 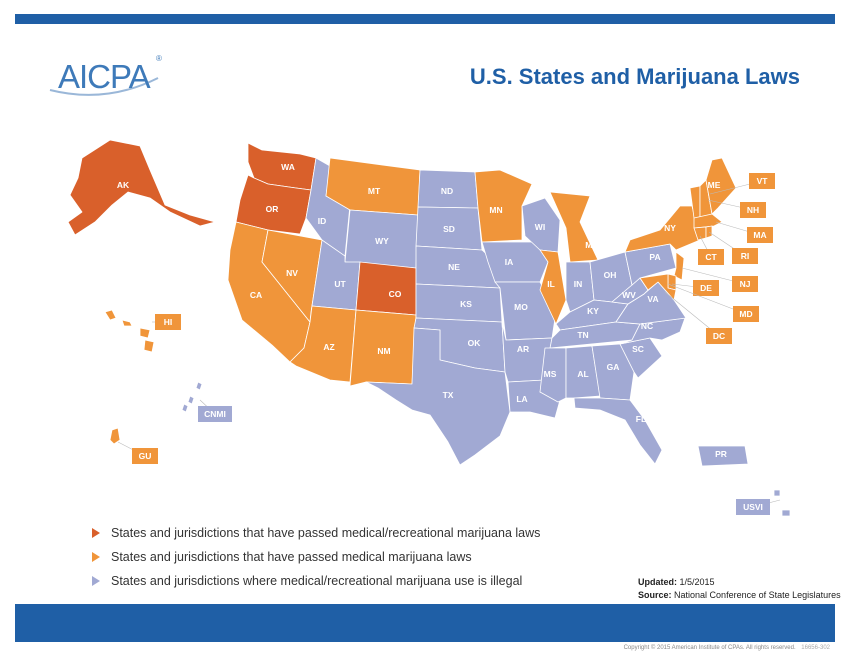 What do you see at coordinates (641, 419) in the screenshot?
I see `state-label-fl: FL` at bounding box center [641, 419].